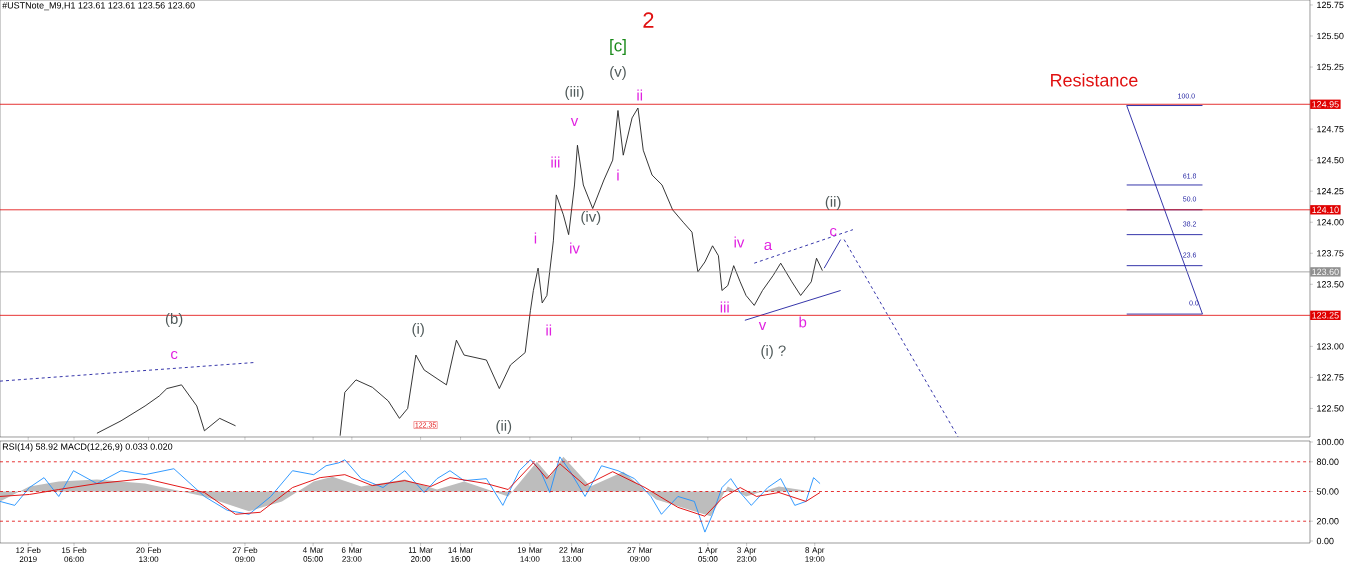 The image size is (1361, 576). I want to click on annotation: (iii), so click(574, 93).